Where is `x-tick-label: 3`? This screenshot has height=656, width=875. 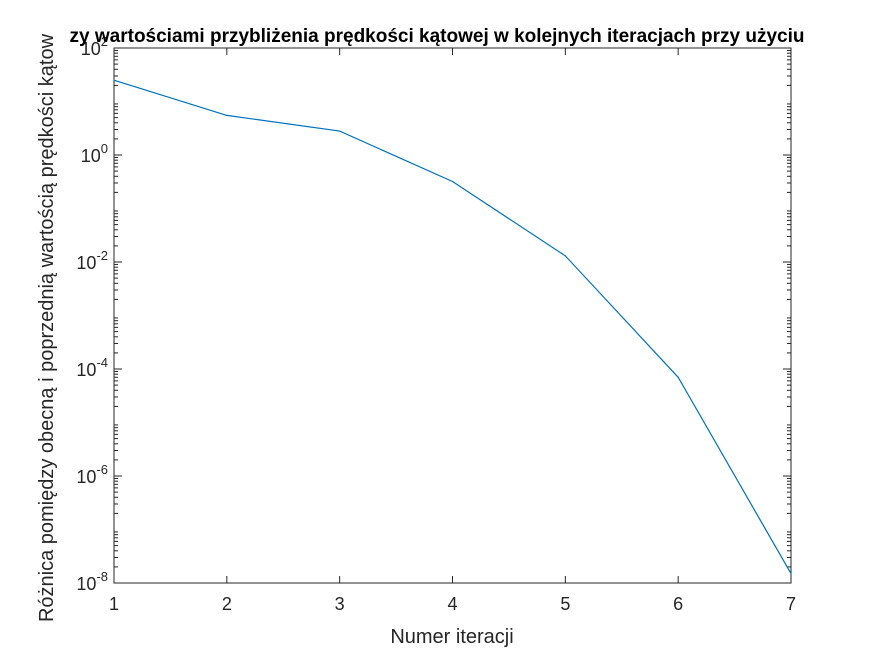
x-tick-label: 3 is located at coordinates (340, 604).